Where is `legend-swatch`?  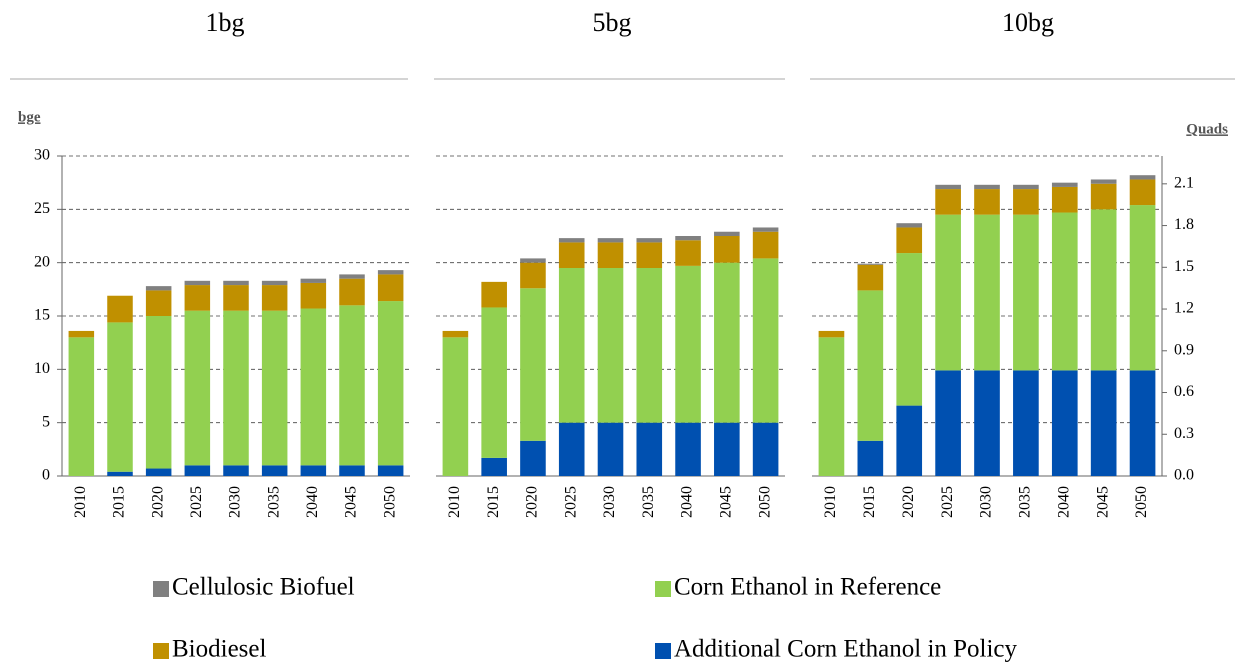
legend-swatch is located at coordinates (161, 651).